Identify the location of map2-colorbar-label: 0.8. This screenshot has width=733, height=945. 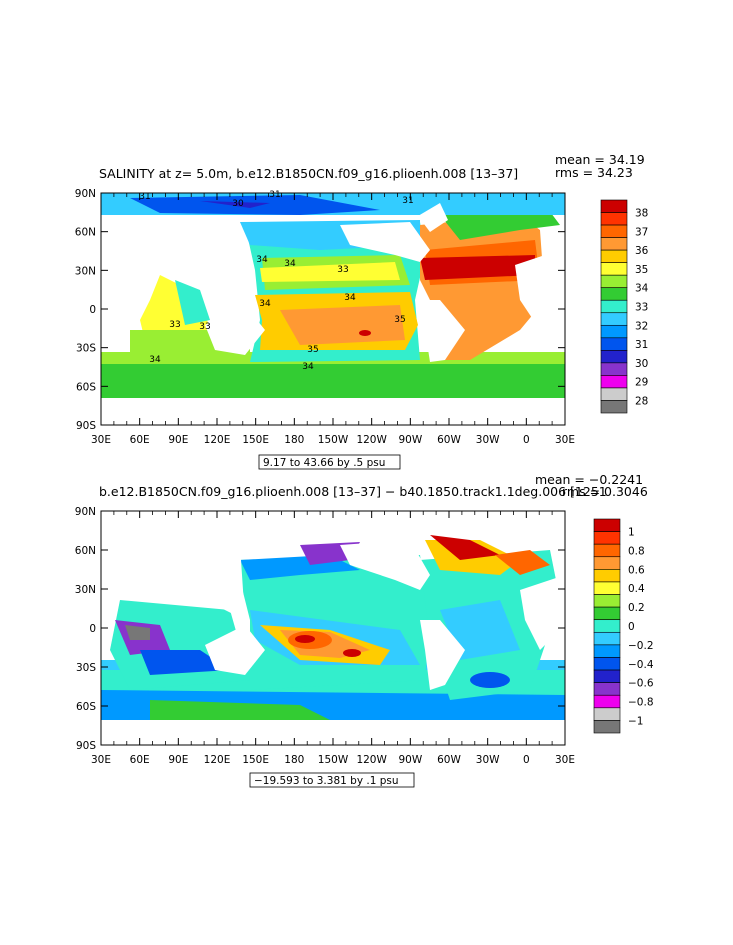
(636, 551).